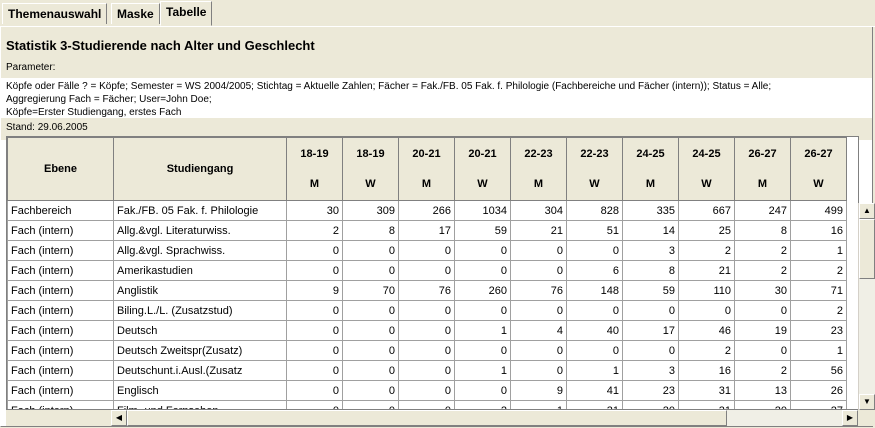  What do you see at coordinates (186, 13) in the screenshot?
I see `tab-tabelle: Tabelle` at bounding box center [186, 13].